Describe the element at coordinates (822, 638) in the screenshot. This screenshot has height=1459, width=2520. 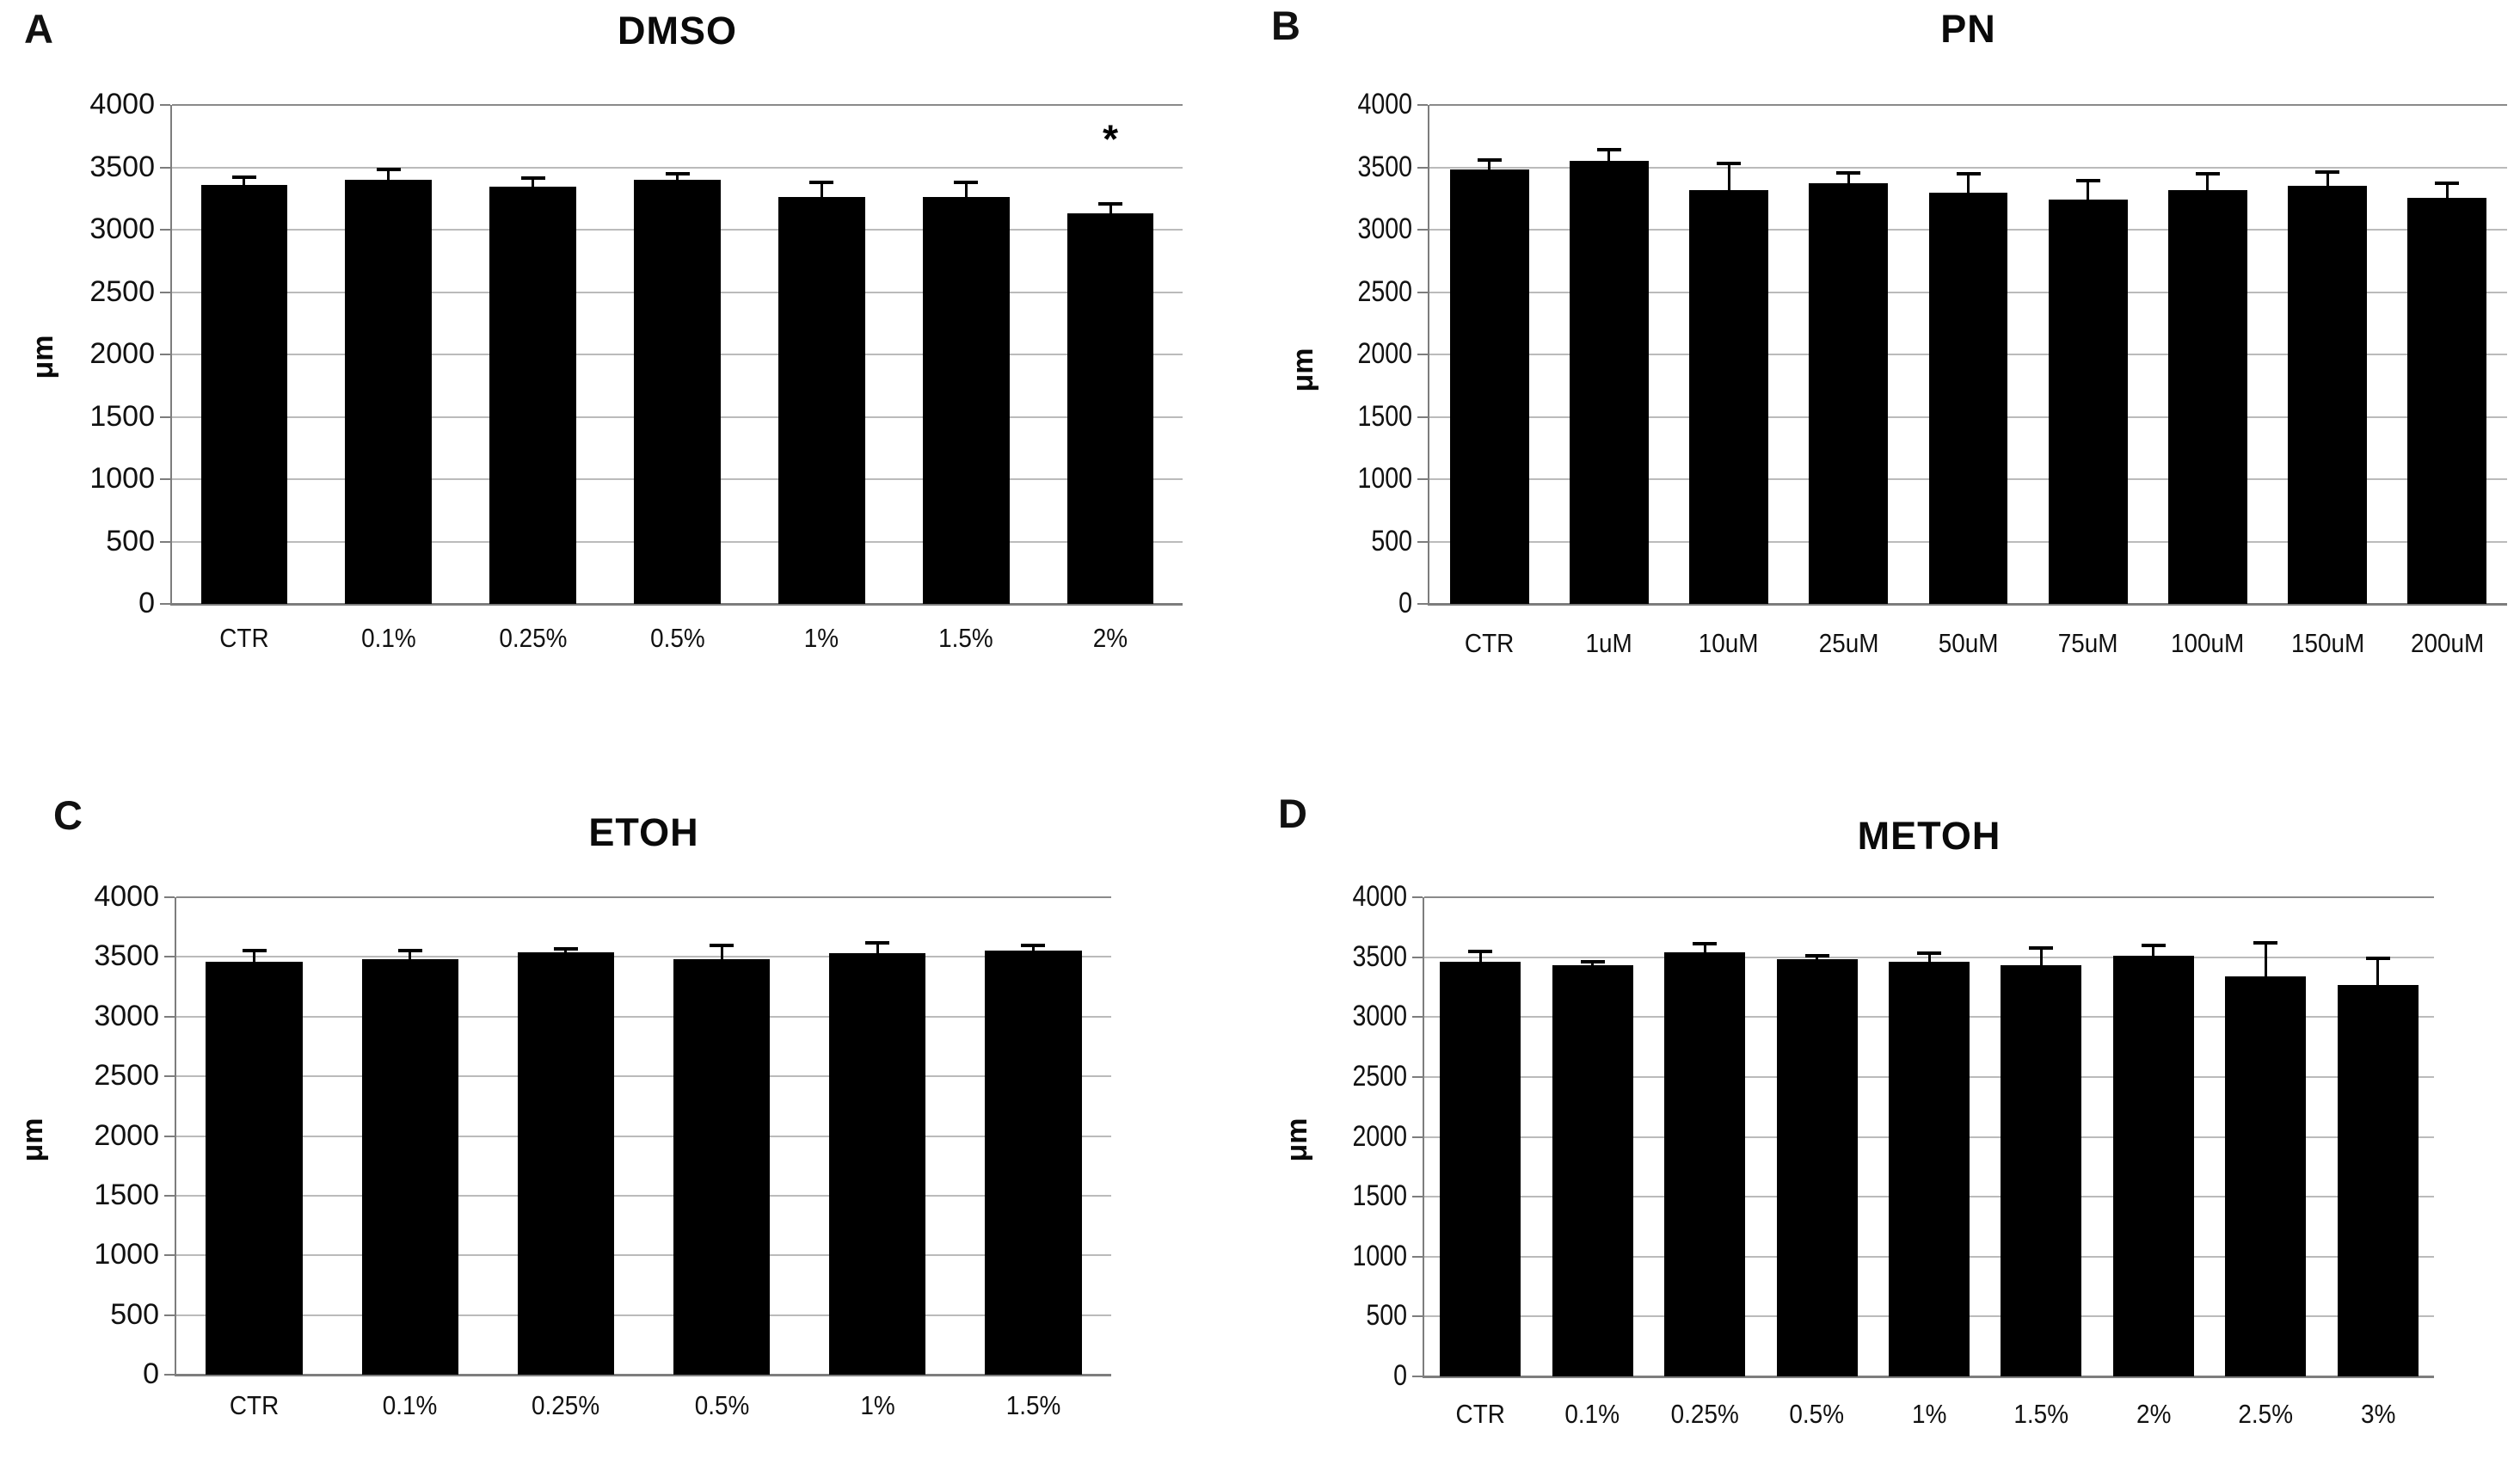
I see `x-tick-label: 1%` at that location.